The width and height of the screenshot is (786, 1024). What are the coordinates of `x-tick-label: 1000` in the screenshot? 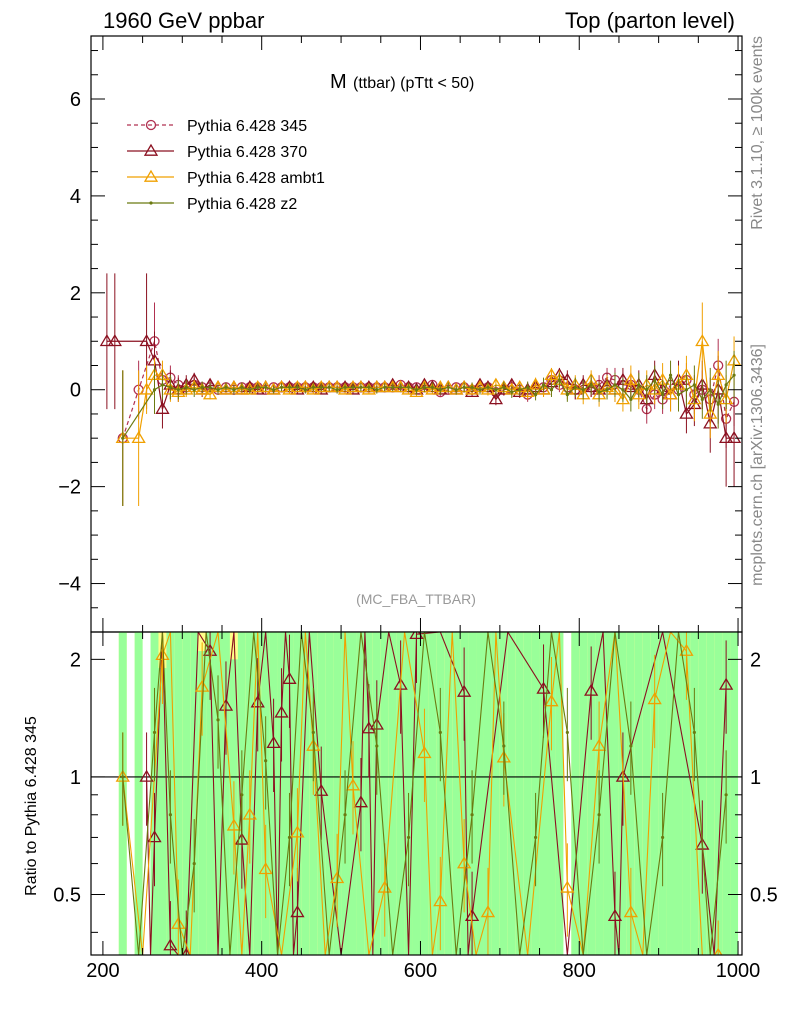 It's located at (738, 971).